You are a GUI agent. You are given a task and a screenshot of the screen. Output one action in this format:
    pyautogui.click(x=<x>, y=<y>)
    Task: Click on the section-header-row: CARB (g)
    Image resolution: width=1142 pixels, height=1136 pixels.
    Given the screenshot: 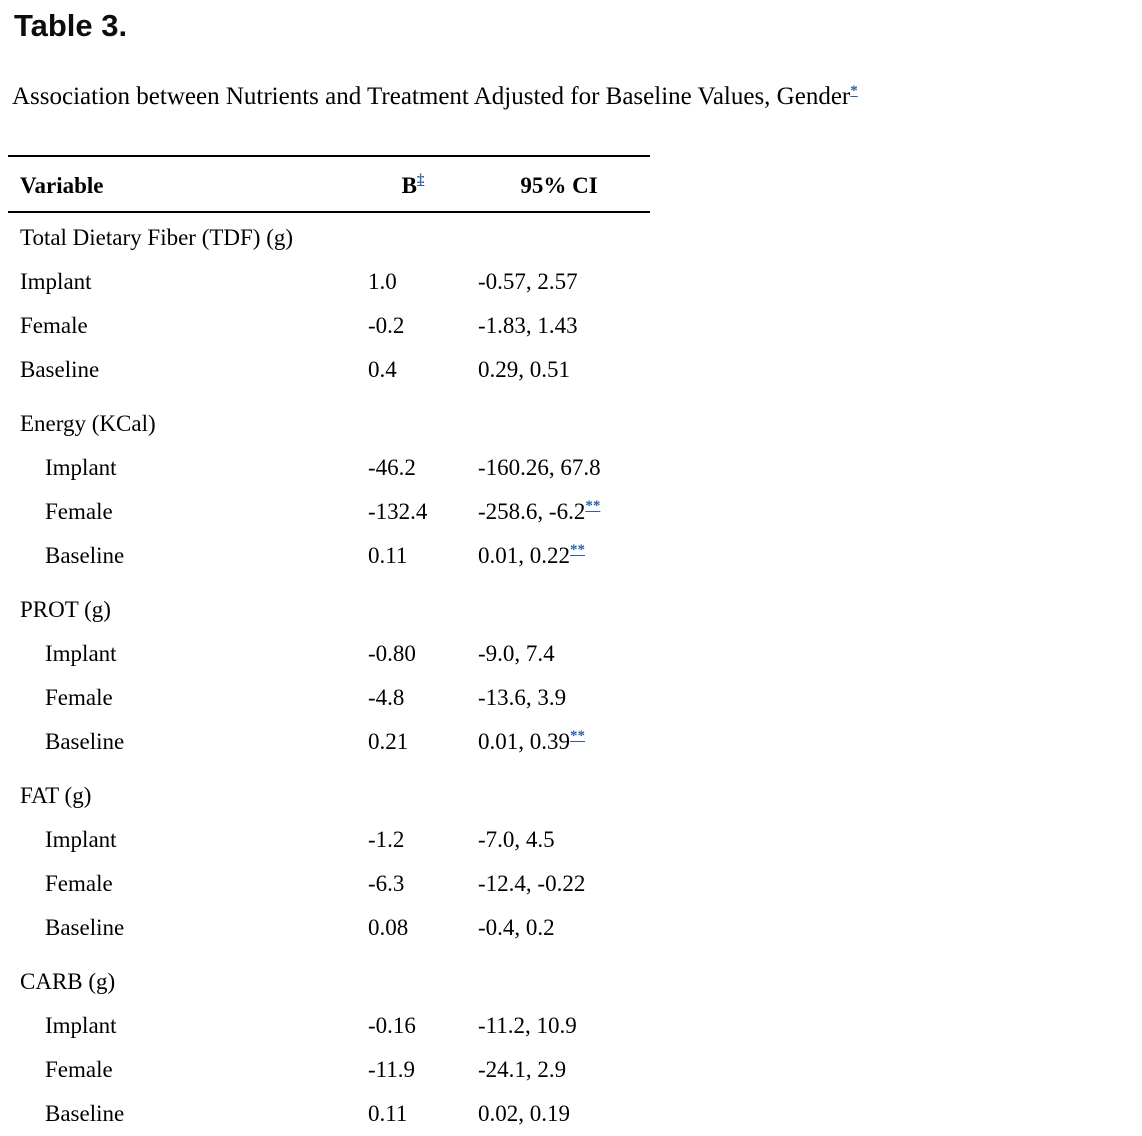 What is the action you would take?
    pyautogui.click(x=329, y=977)
    